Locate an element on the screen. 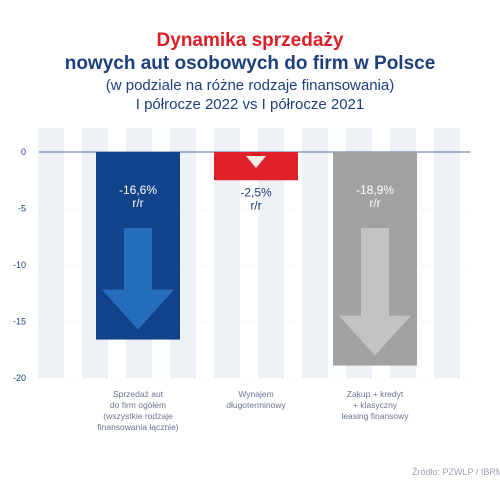 The width and height of the screenshot is (500, 500). data-label-2-1: r/r is located at coordinates (374, 203).